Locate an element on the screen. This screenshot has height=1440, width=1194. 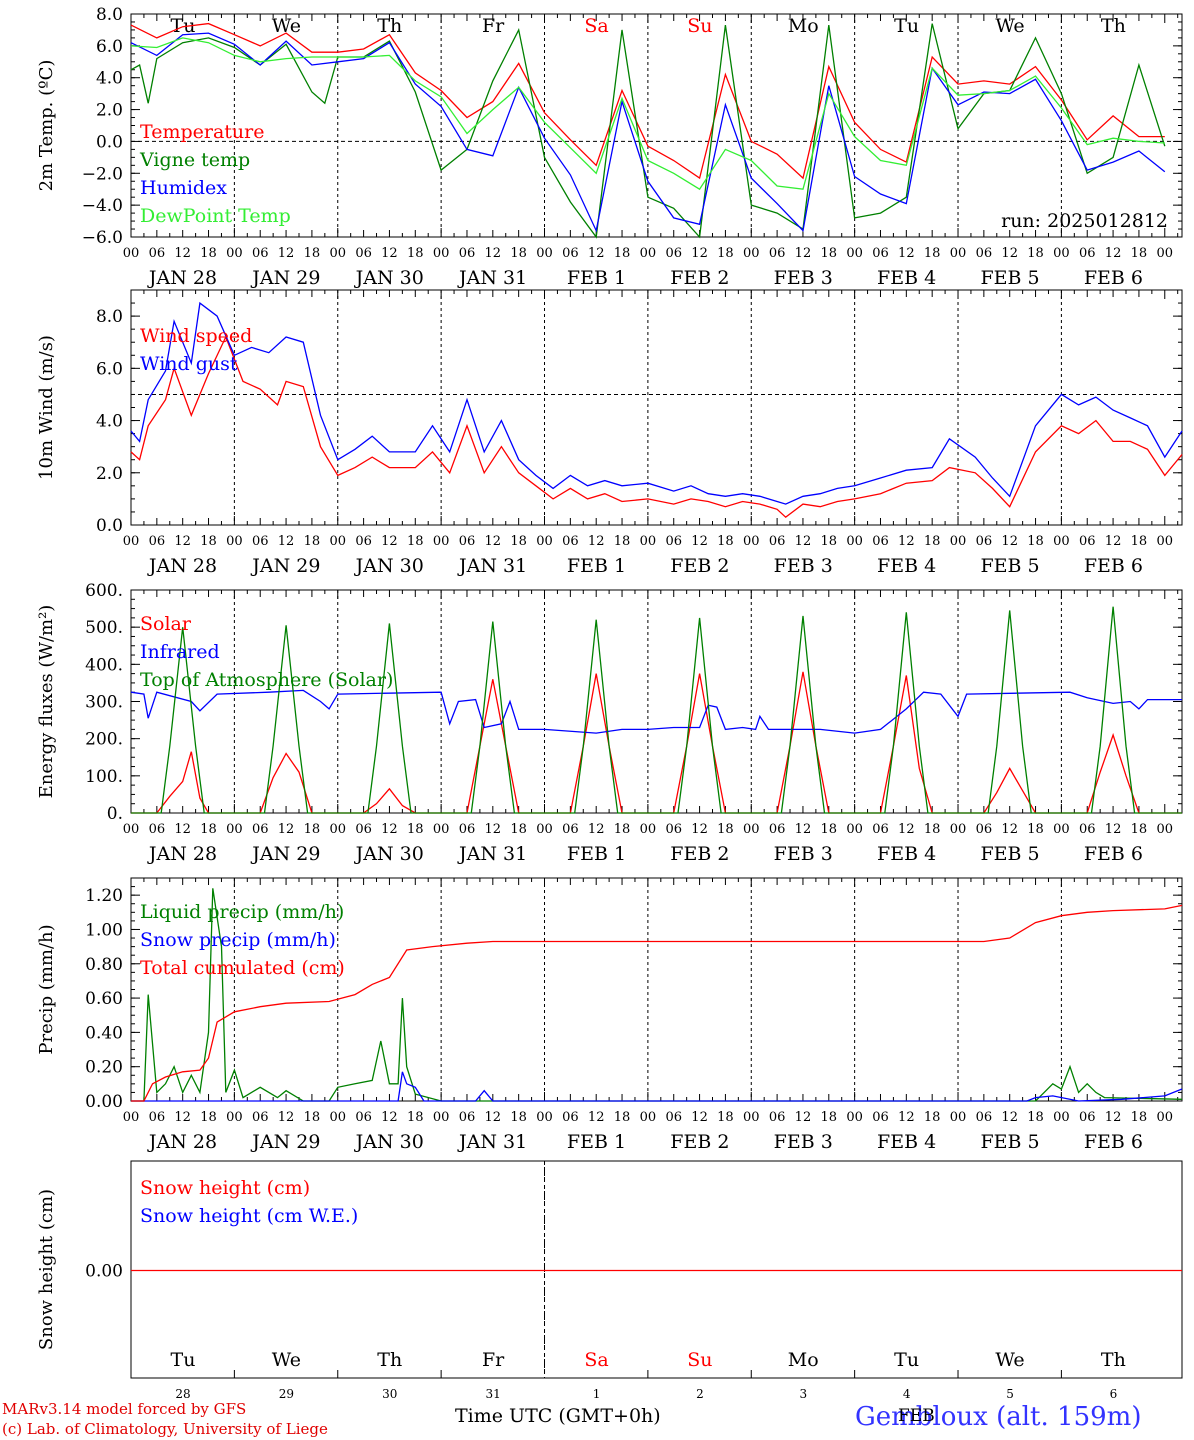
date-label: FEB 5 is located at coordinates (1009, 278).